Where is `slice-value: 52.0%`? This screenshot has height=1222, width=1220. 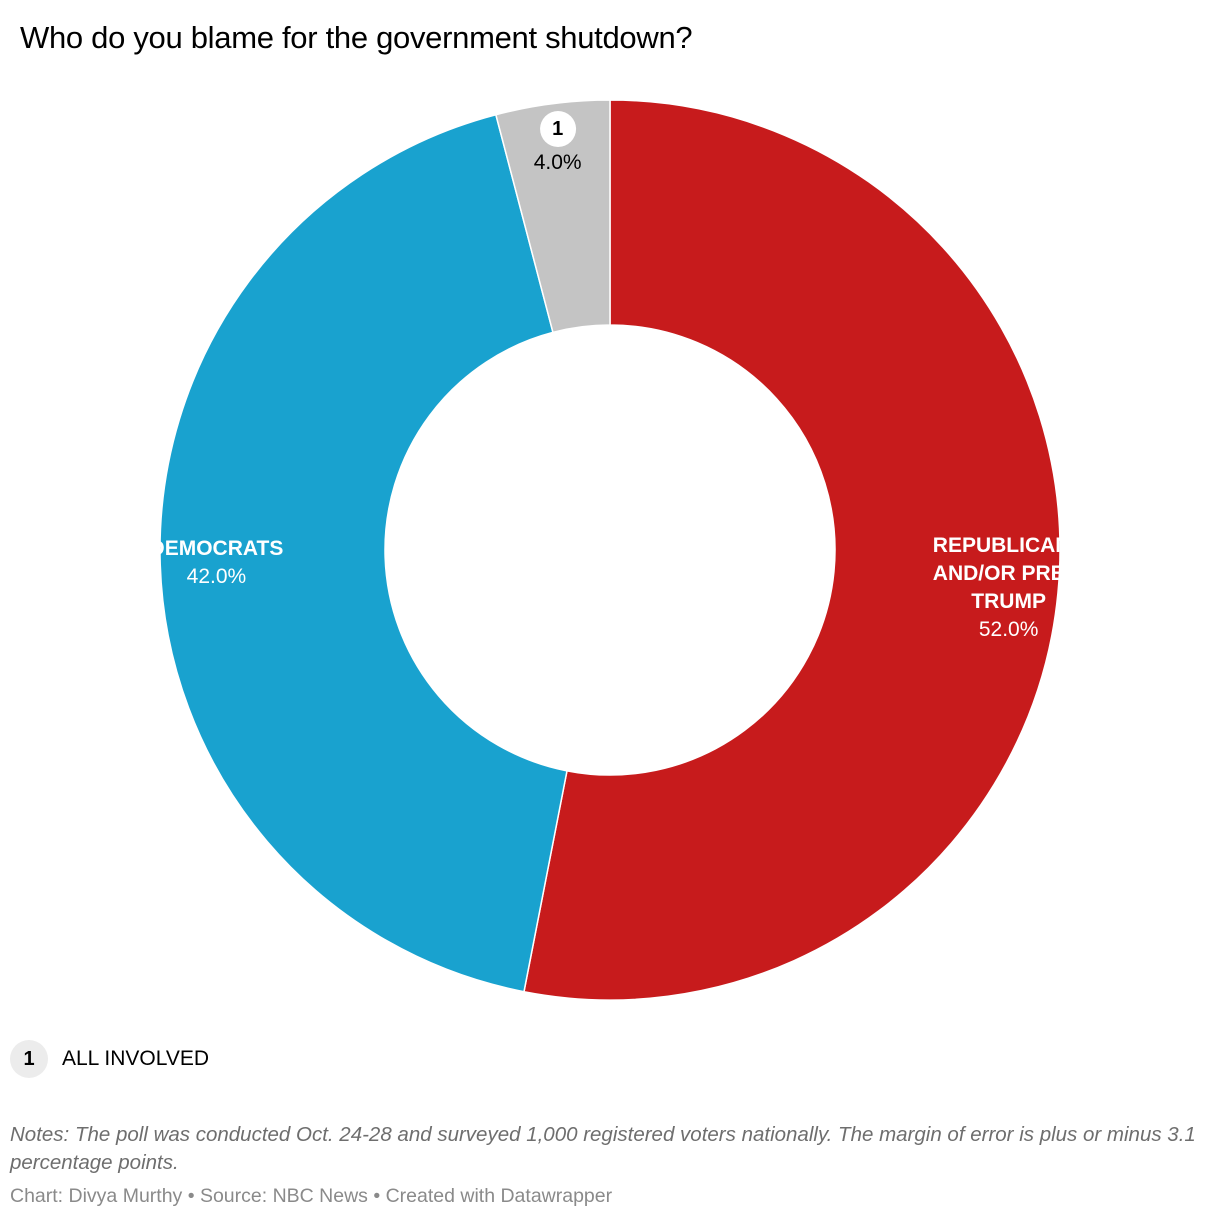
slice-value: 52.0% is located at coordinates (1008, 630).